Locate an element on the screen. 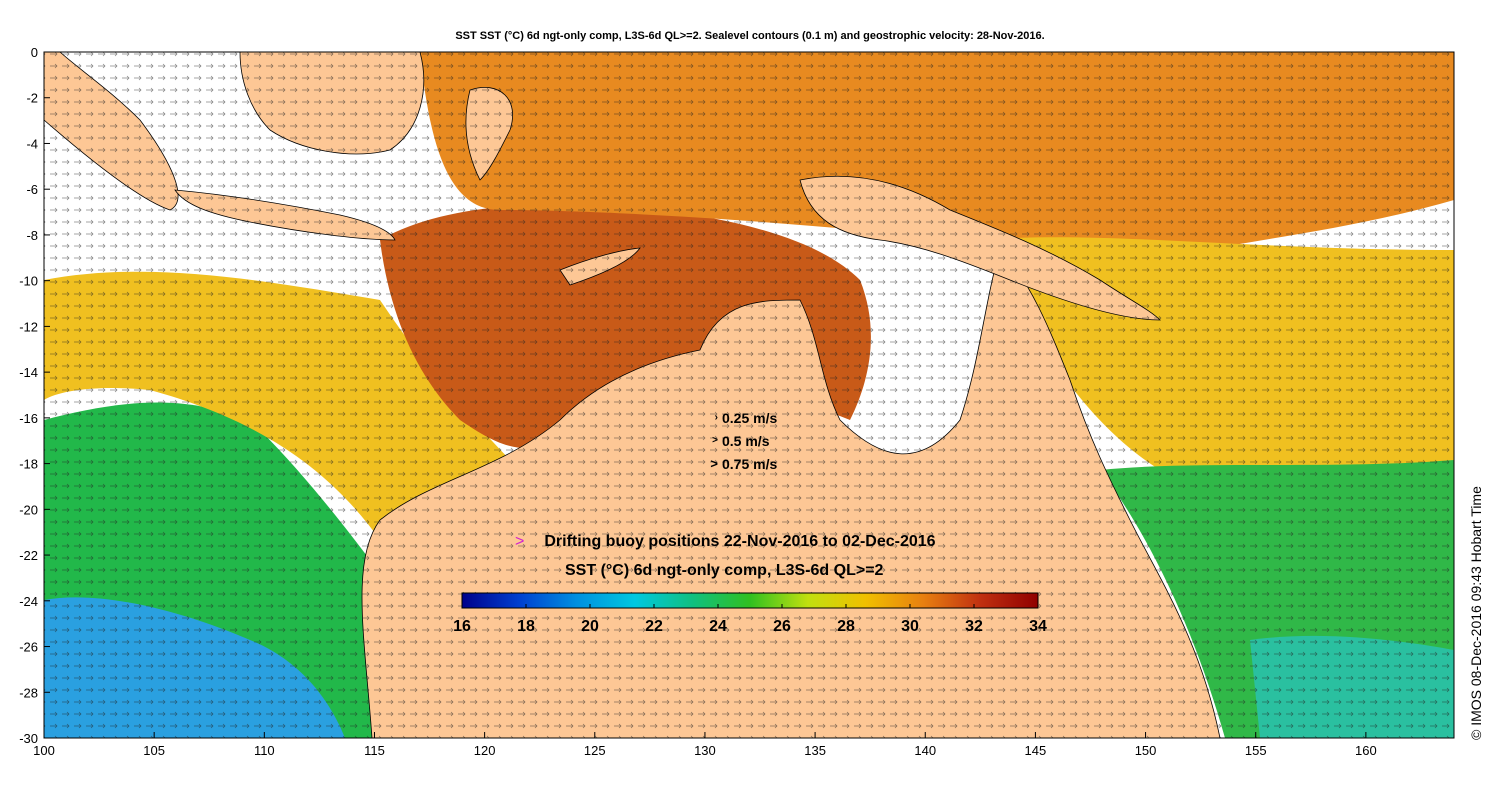 The width and height of the screenshot is (1500, 790). velocity-legend-row: › 0.25 m/s is located at coordinates (739, 417).